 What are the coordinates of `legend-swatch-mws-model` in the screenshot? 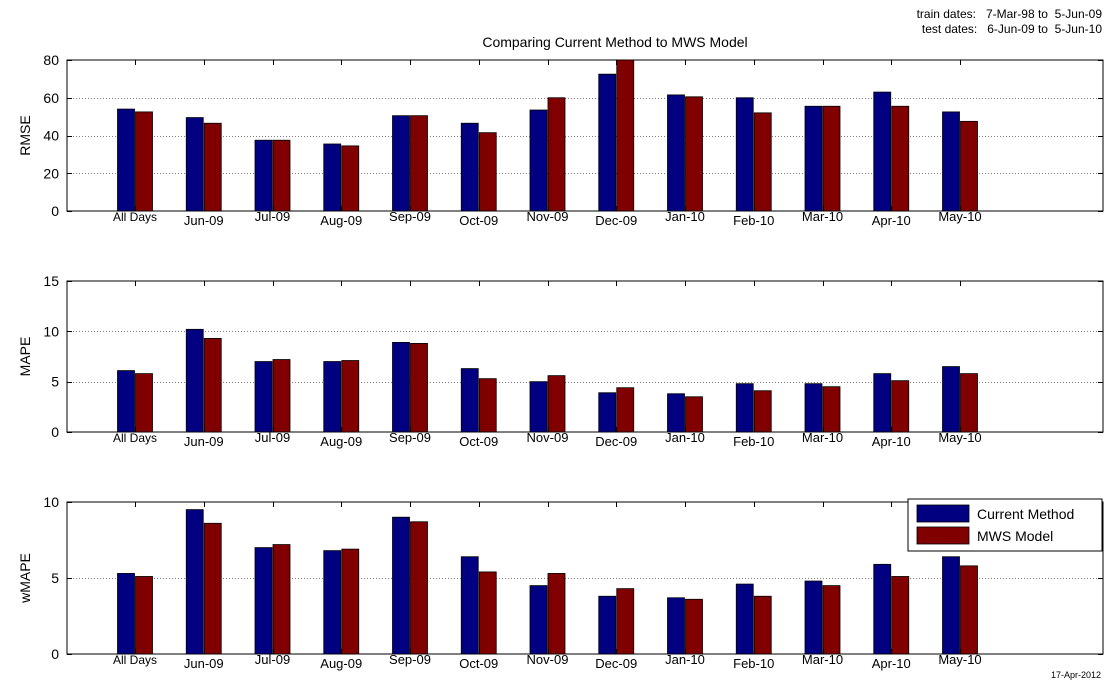 It's located at (943, 535).